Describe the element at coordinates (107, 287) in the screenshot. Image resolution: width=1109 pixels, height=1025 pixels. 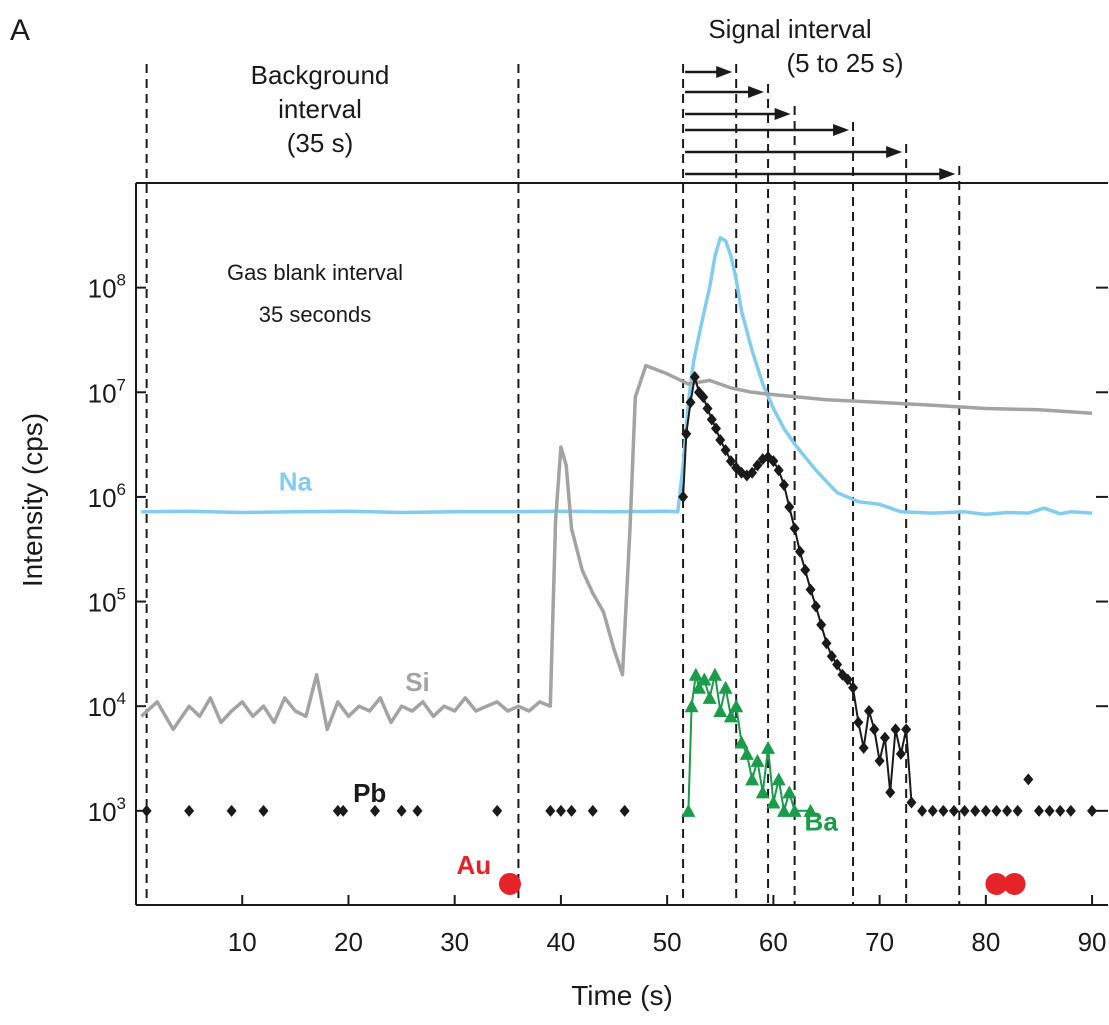
I see `y-tick-label: 10⁸` at that location.